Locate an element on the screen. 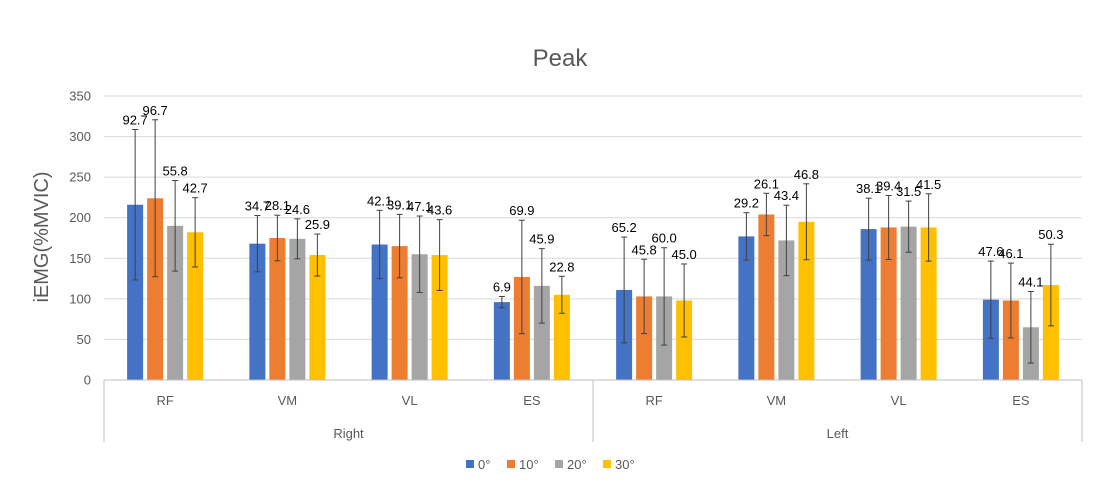 Image resolution: width=1109 pixels, height=493 pixels. y-tick-label: 150 is located at coordinates (80, 258).